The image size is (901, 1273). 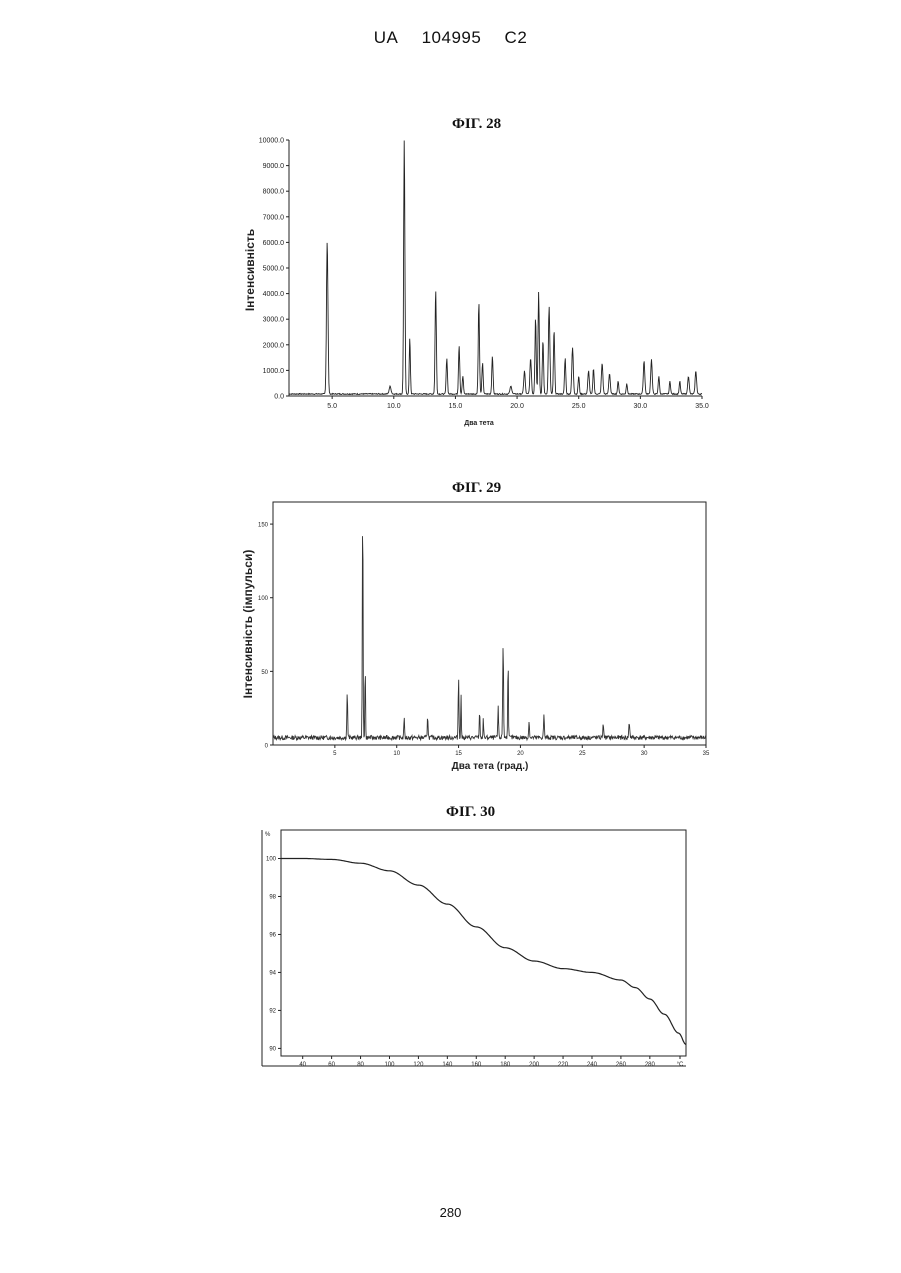 I want to click on y-tick-label: 98, so click(x=272, y=897).